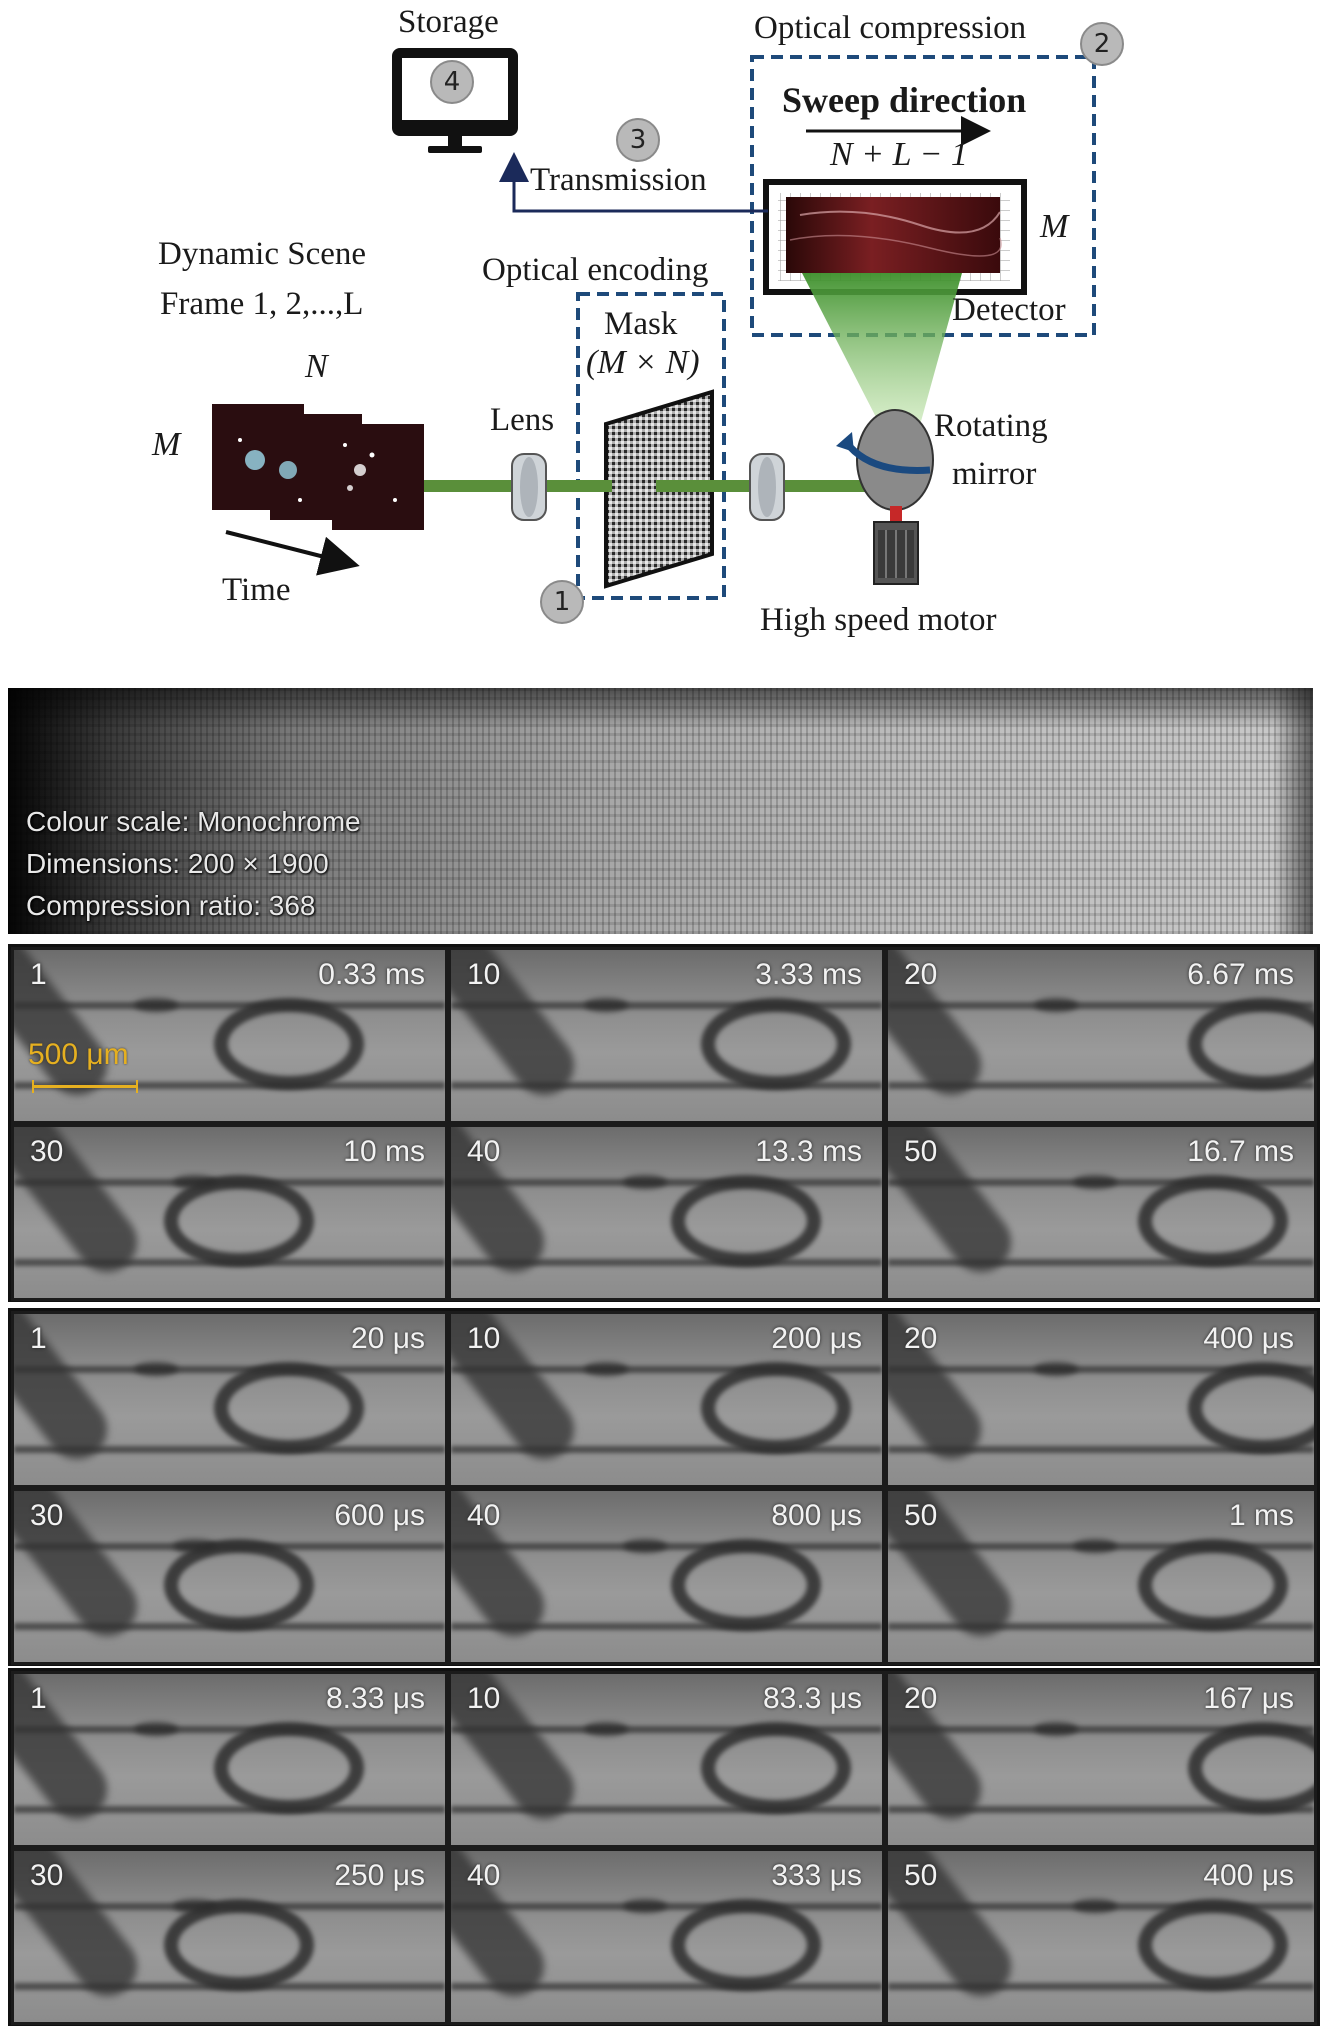 The width and height of the screenshot is (1330, 2043). I want to click on frame-timestamp: 83.3 μs, so click(812, 1698).